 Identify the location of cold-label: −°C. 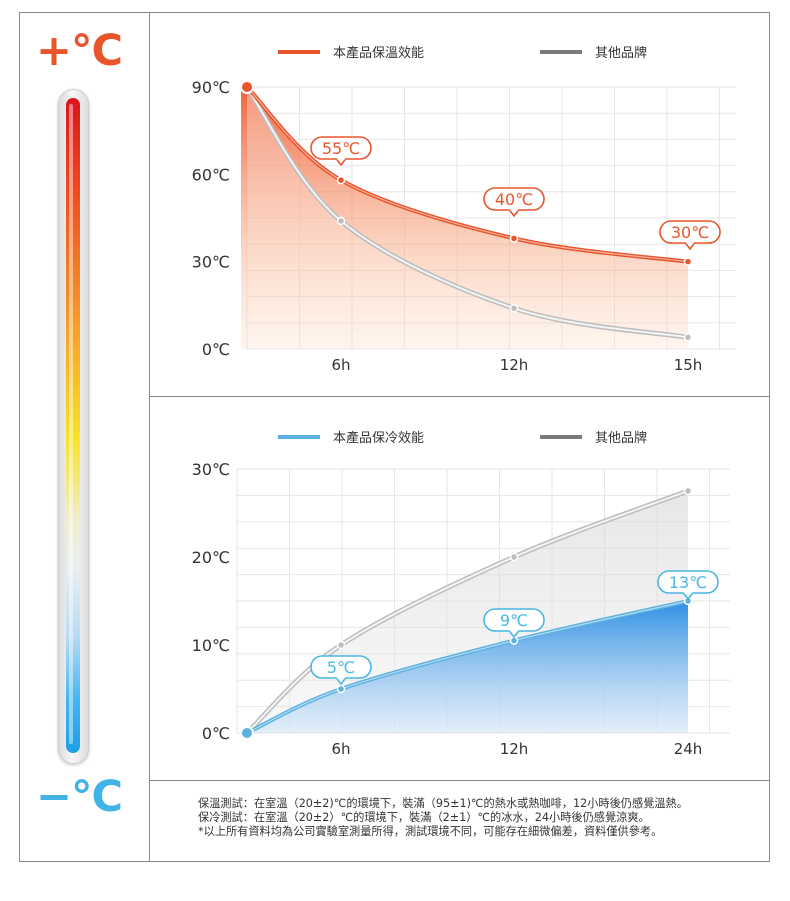
(79, 797).